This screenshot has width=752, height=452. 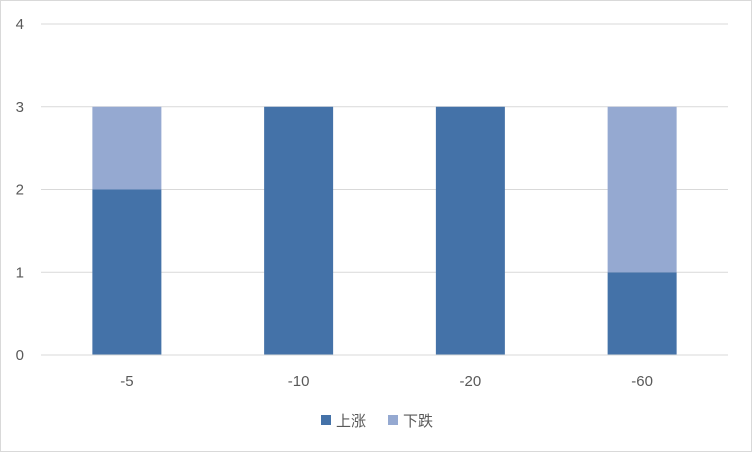 What do you see at coordinates (127, 272) in the screenshot?
I see `bar--5-series-0` at bounding box center [127, 272].